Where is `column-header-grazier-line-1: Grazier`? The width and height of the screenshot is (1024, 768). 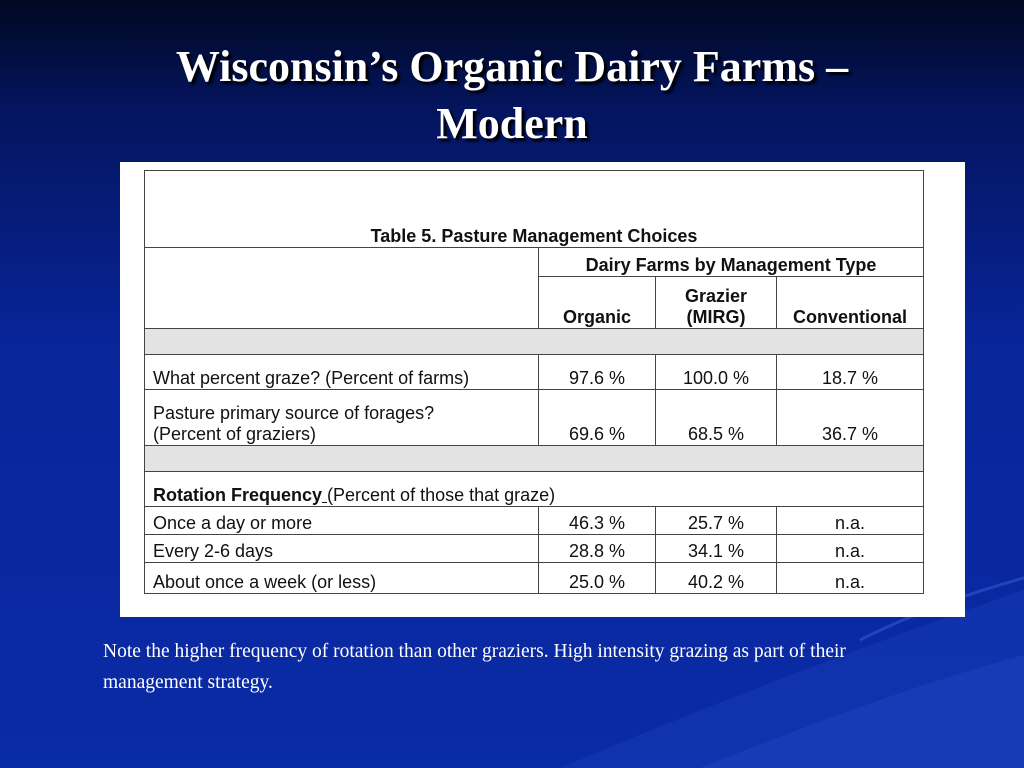
column-header-grazier-line-1: Grazier is located at coordinates (716, 296).